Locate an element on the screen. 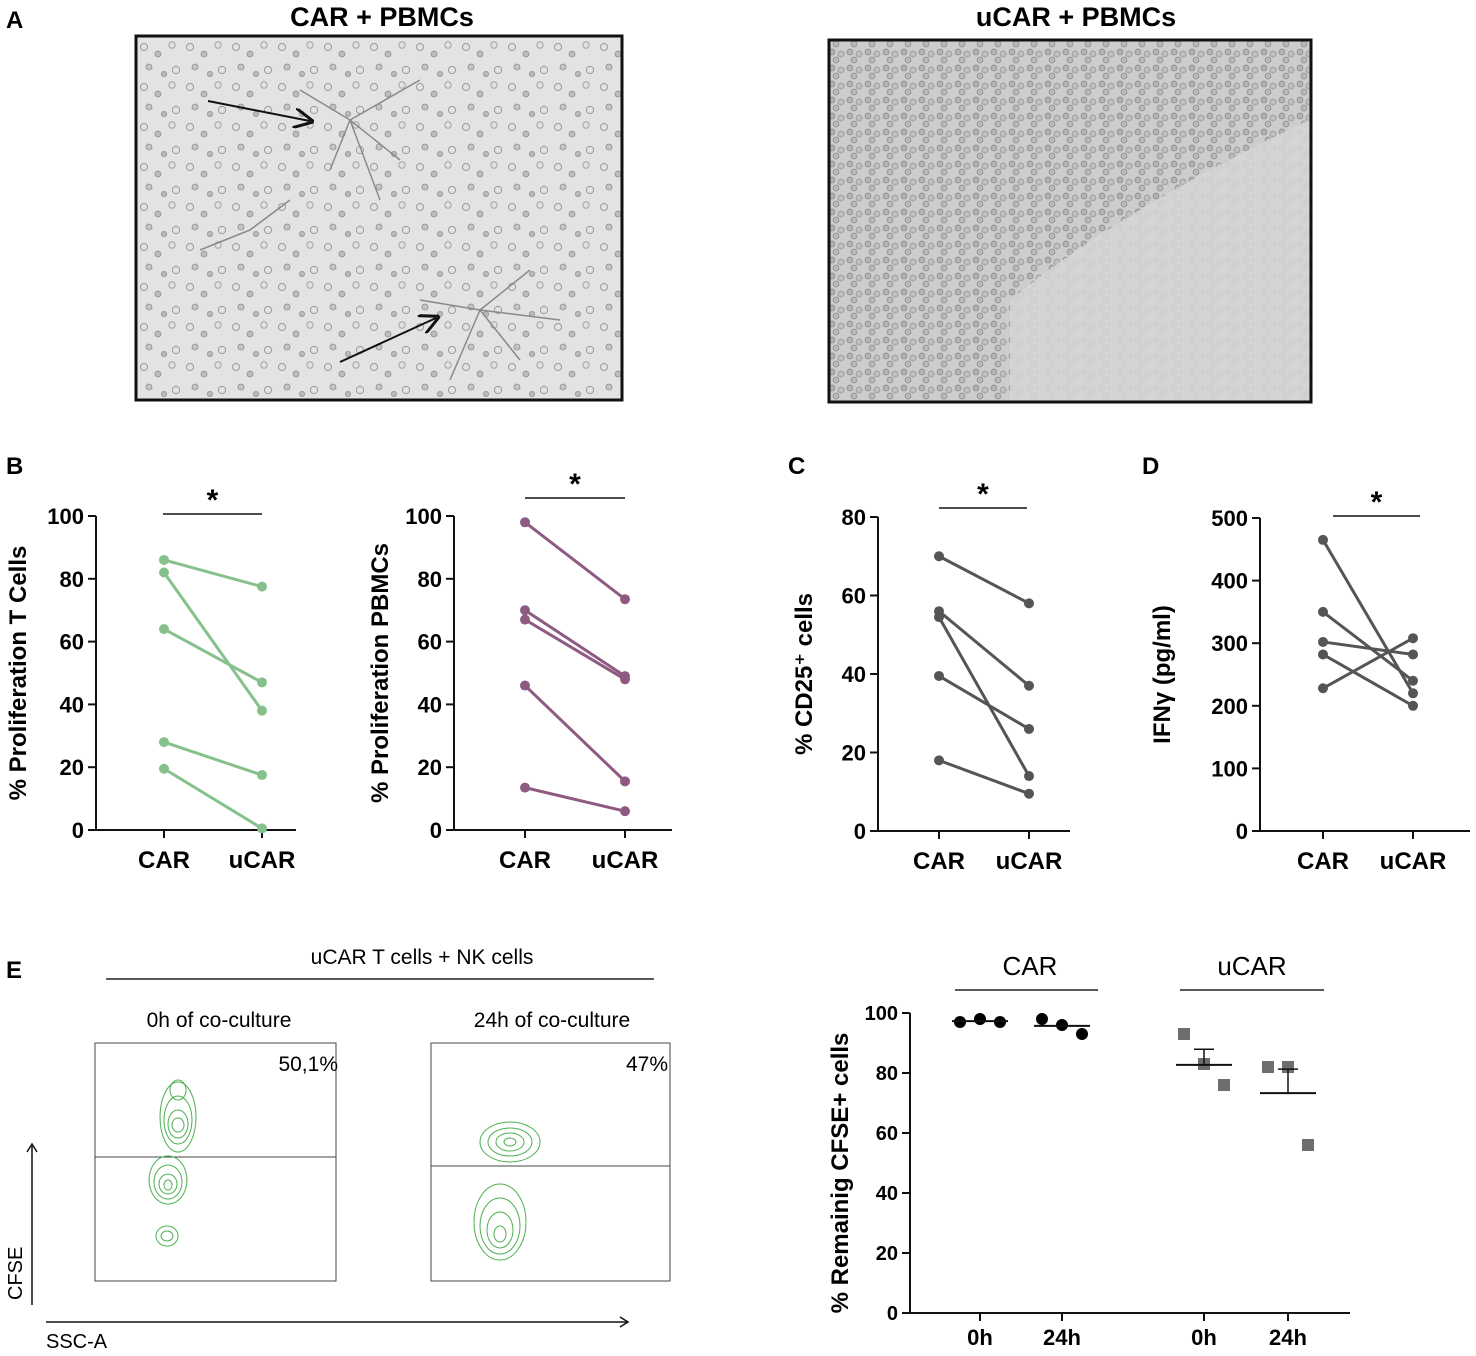 The image size is (1476, 1356). flow-header: uCAR T cells + NK cells is located at coordinates (422, 957).